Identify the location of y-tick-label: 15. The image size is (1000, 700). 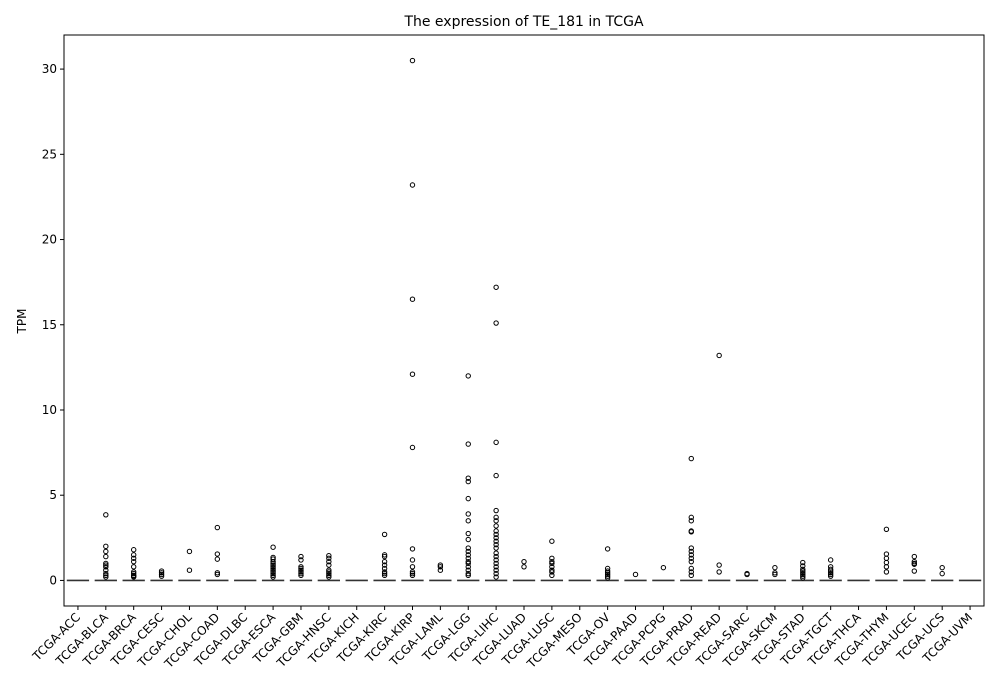
(49, 325).